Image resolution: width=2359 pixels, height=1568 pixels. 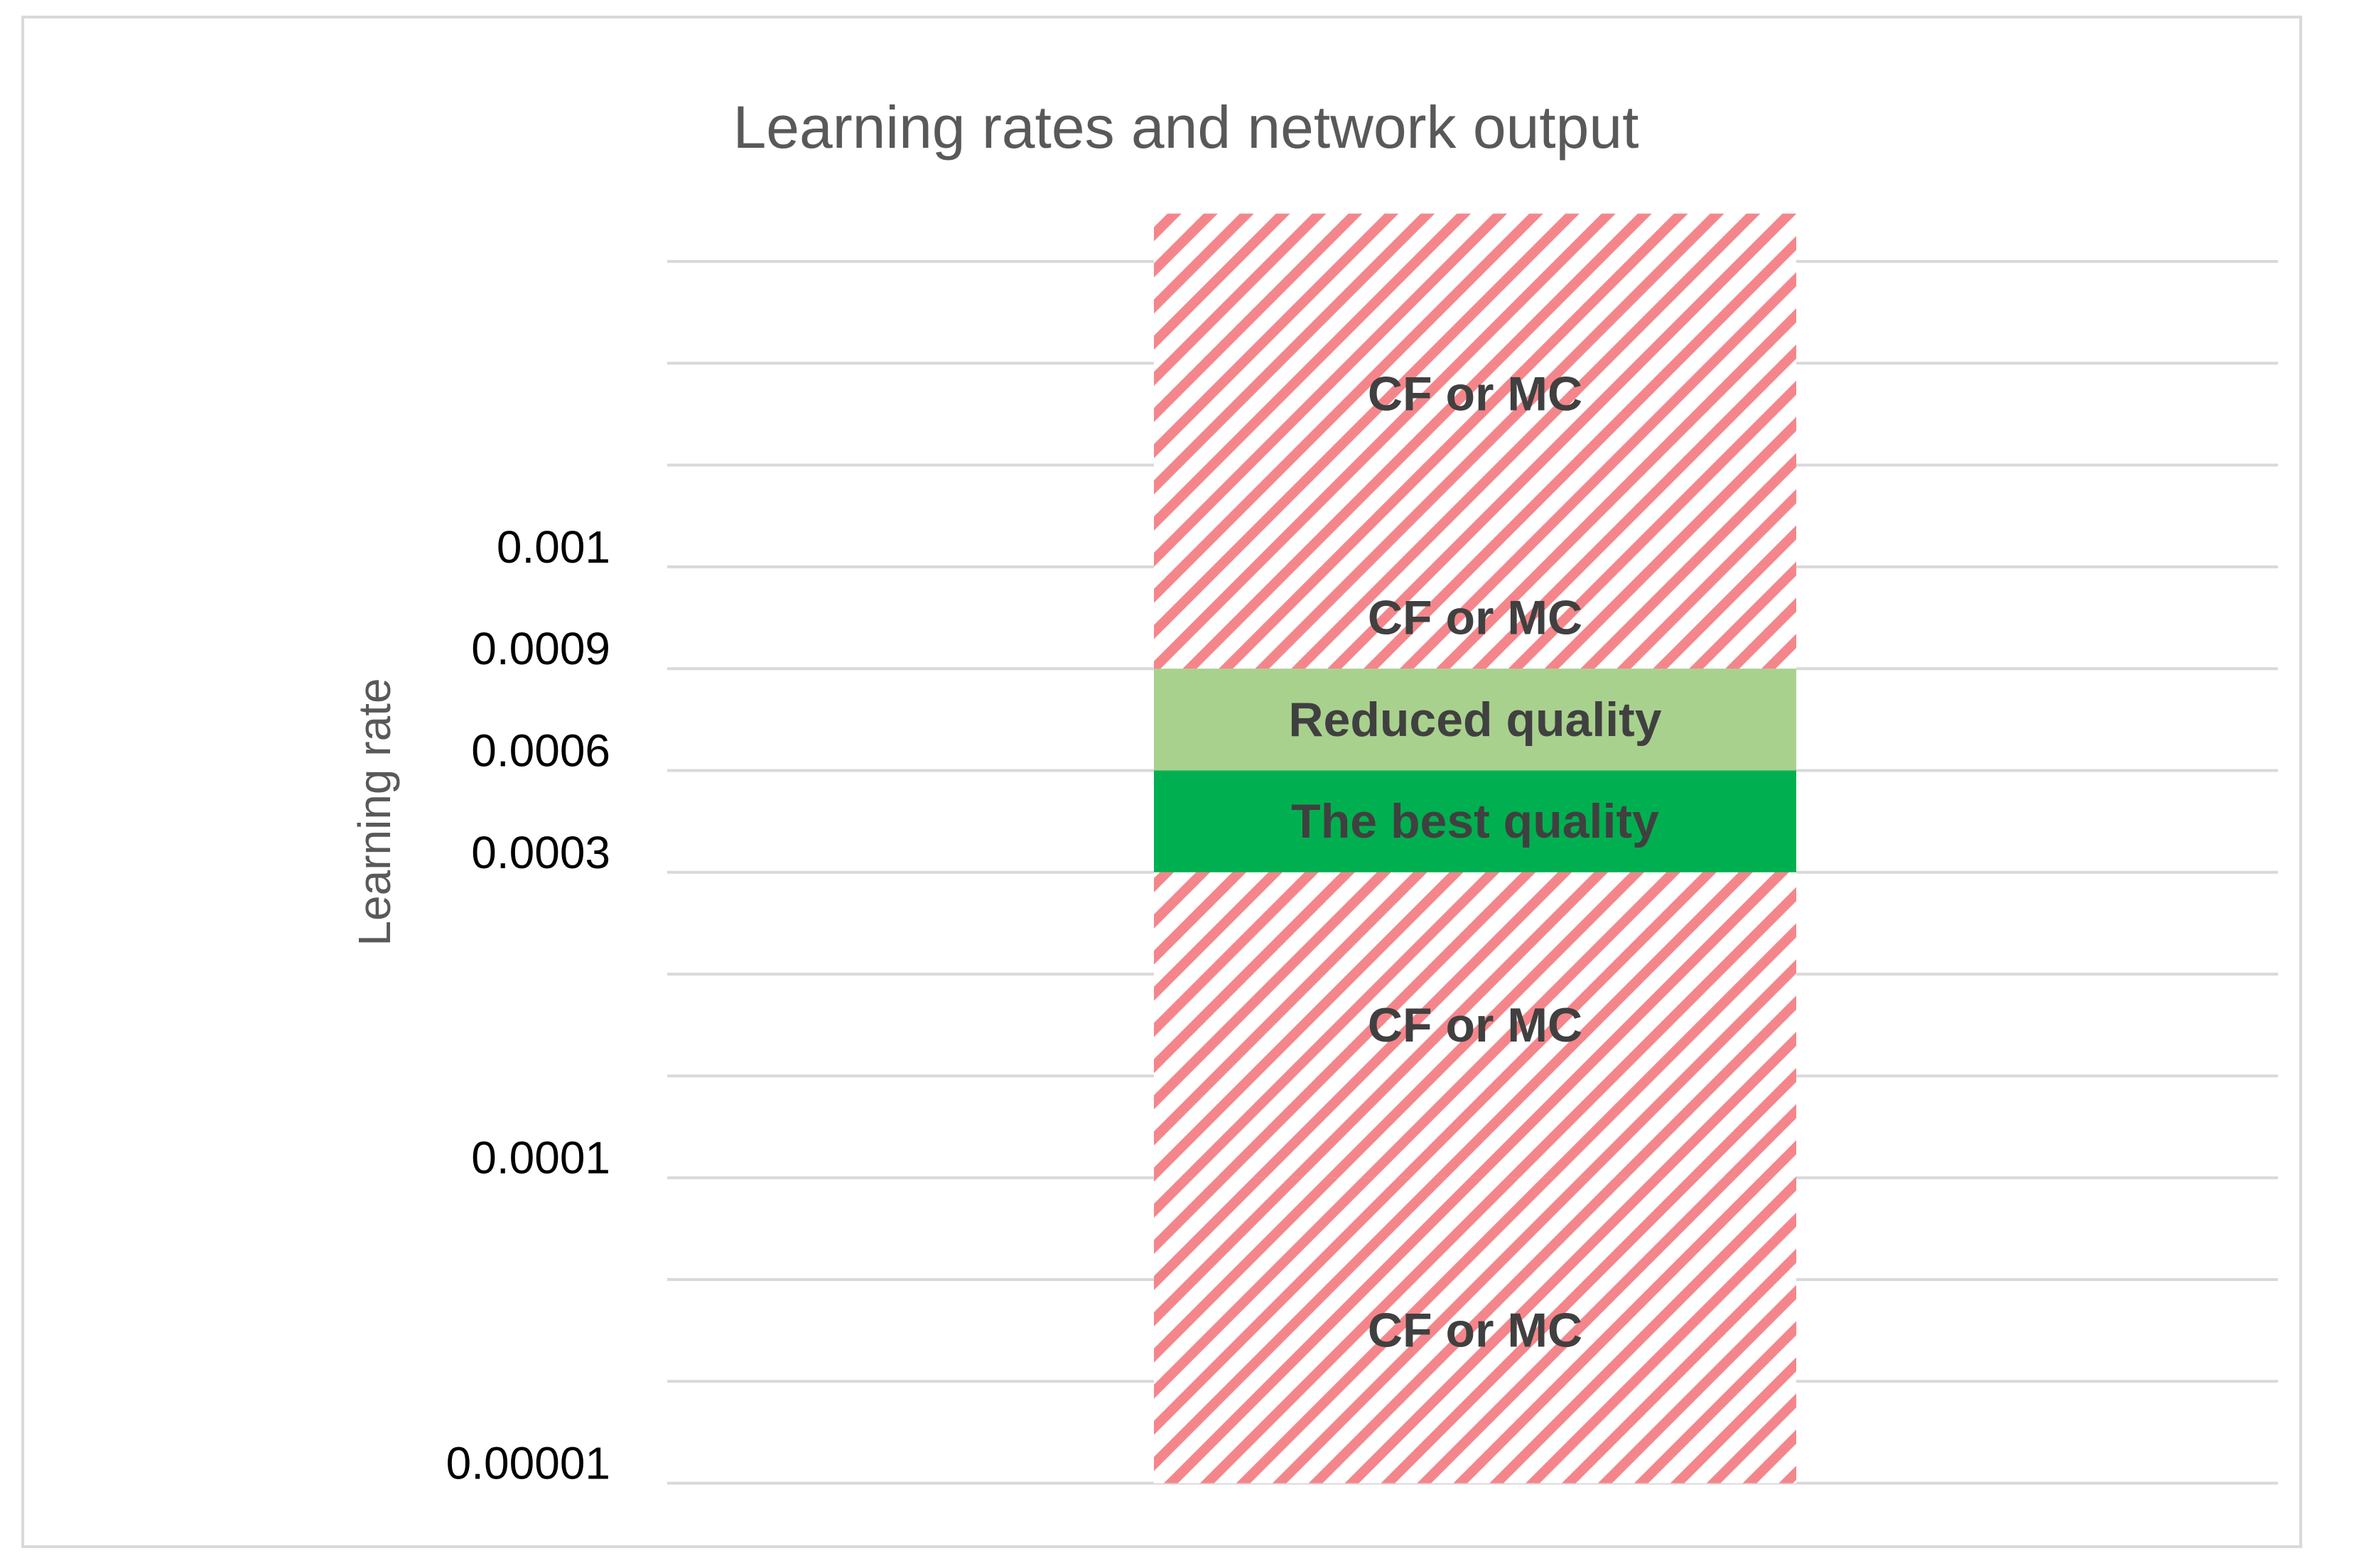 I want to click on chart-title: Learning rates and network output, so click(x=1186, y=127).